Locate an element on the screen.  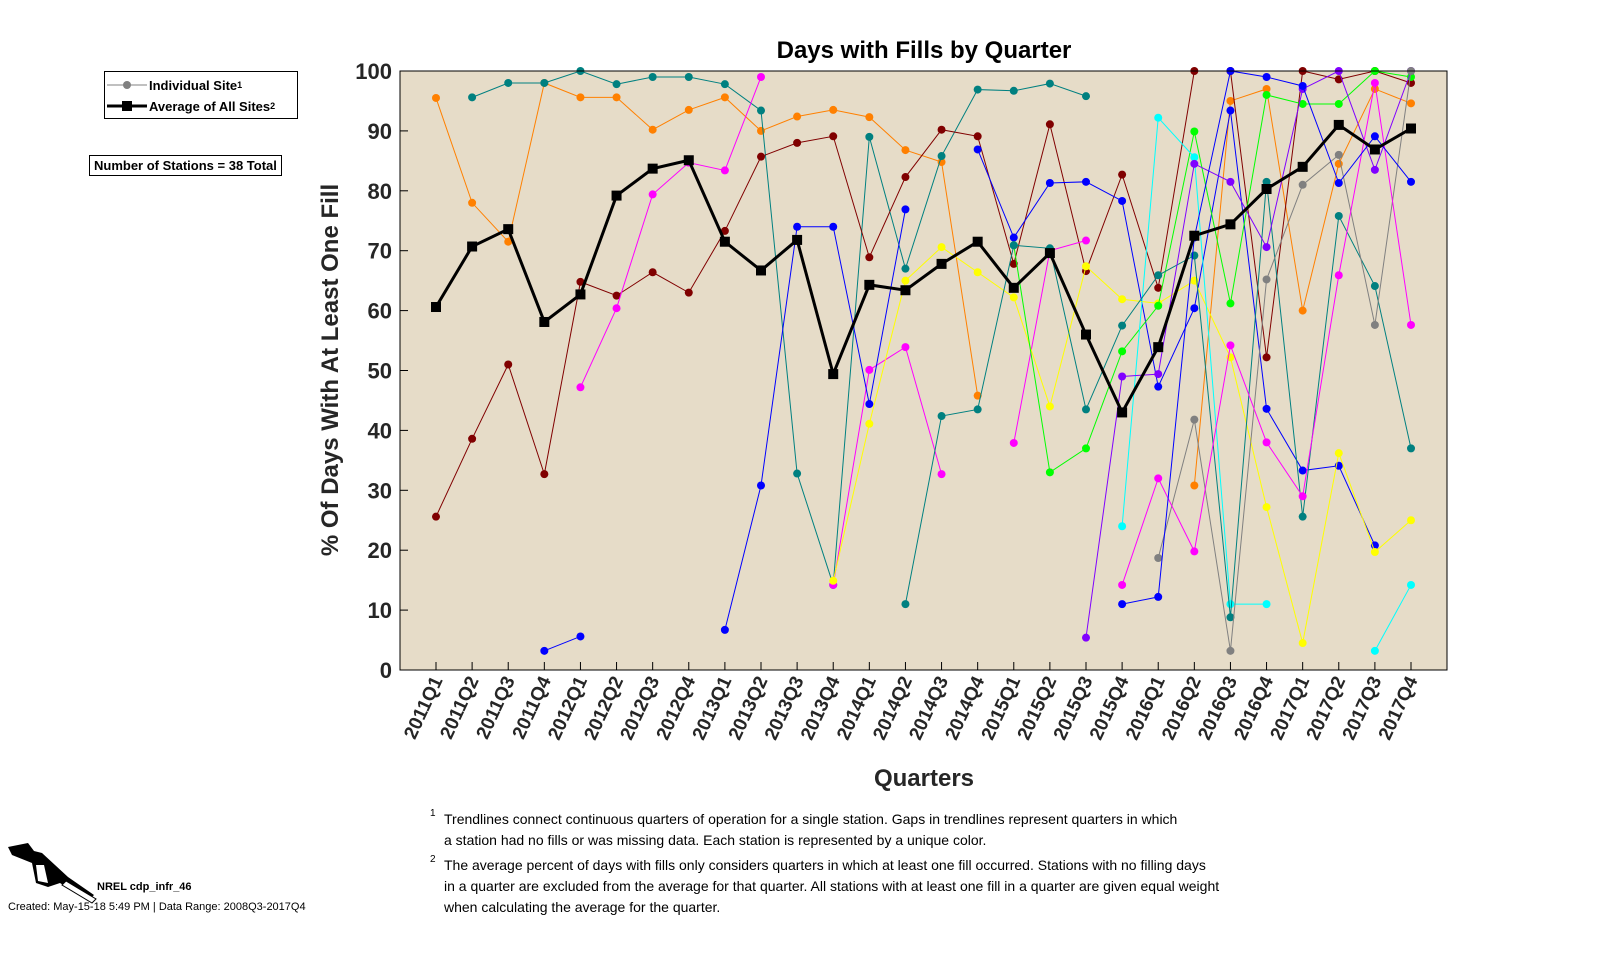
legend-label-individual: Individual Site is located at coordinates (193, 85).